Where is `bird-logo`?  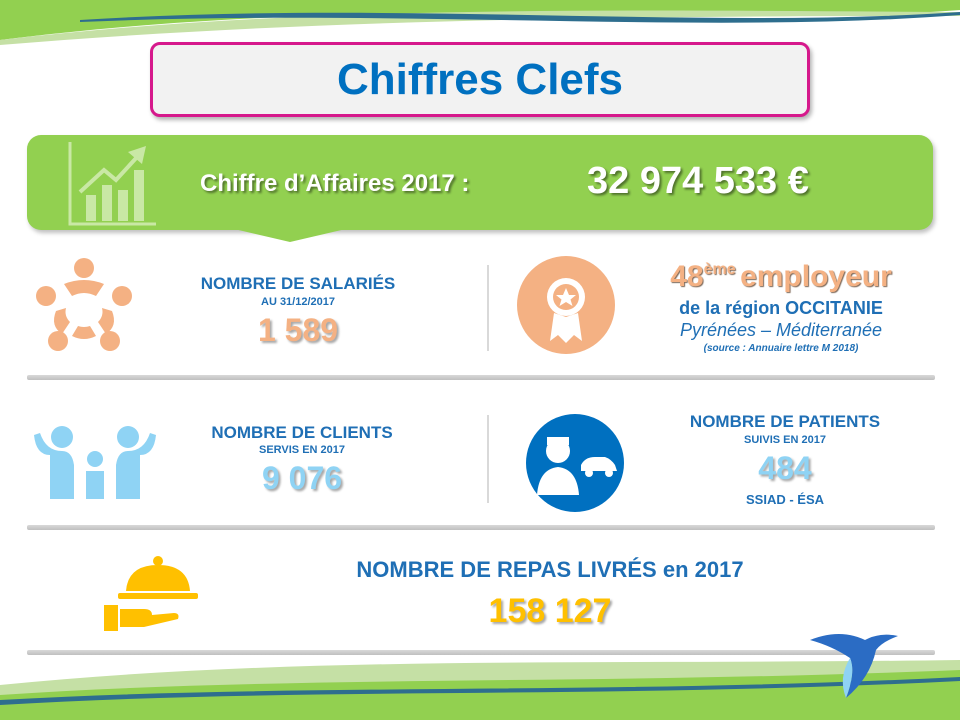 bird-logo is located at coordinates (854, 666).